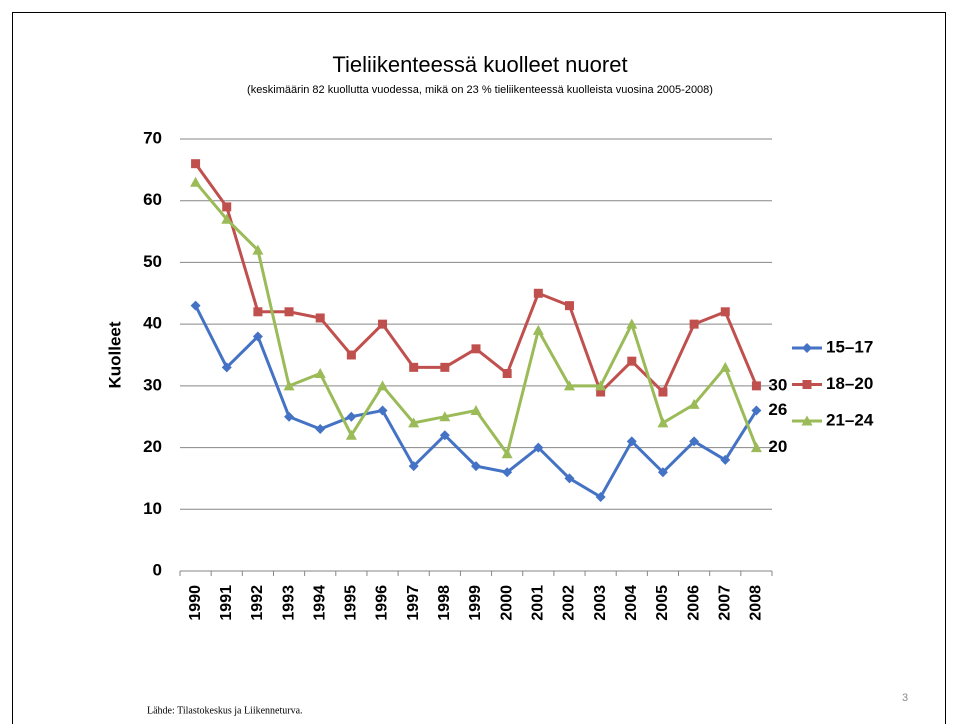 The height and width of the screenshot is (724, 958). What do you see at coordinates (413, 603) in the screenshot?
I see `x-tick-label: 1997` at bounding box center [413, 603].